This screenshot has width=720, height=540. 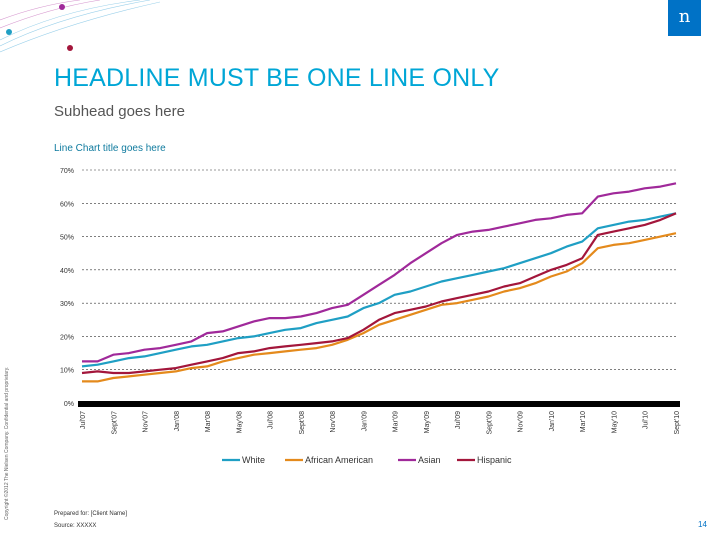 What do you see at coordinates (67, 171) in the screenshot?
I see `y-tick-label: 70%` at bounding box center [67, 171].